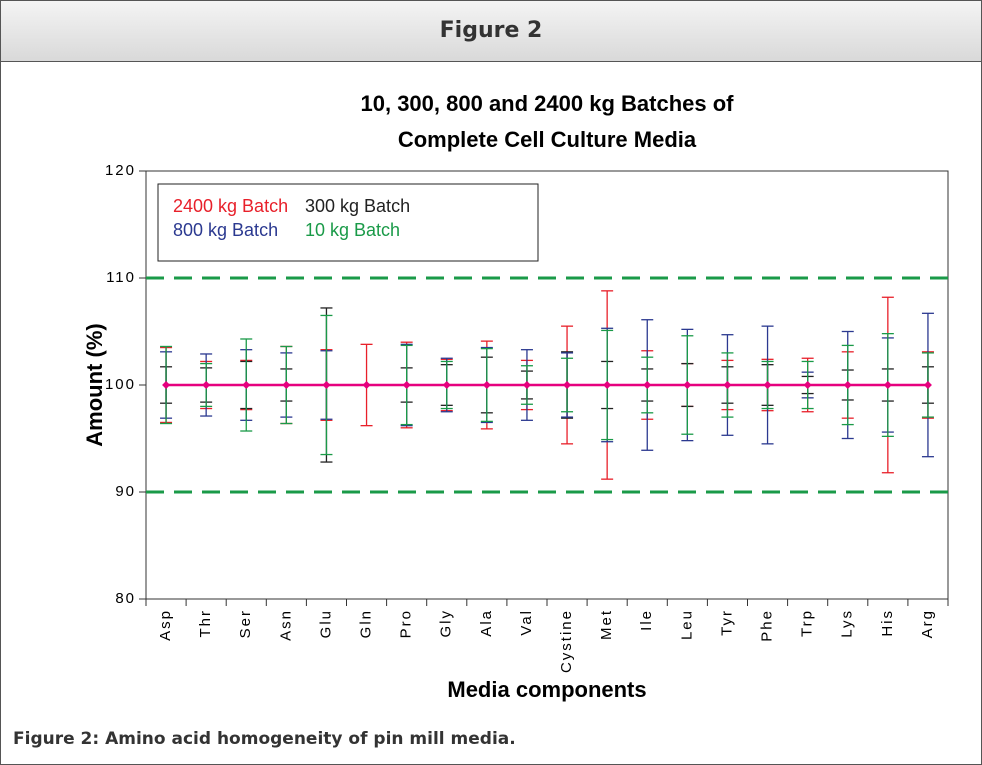  I want to click on y-tick-label: 90, so click(125, 491).